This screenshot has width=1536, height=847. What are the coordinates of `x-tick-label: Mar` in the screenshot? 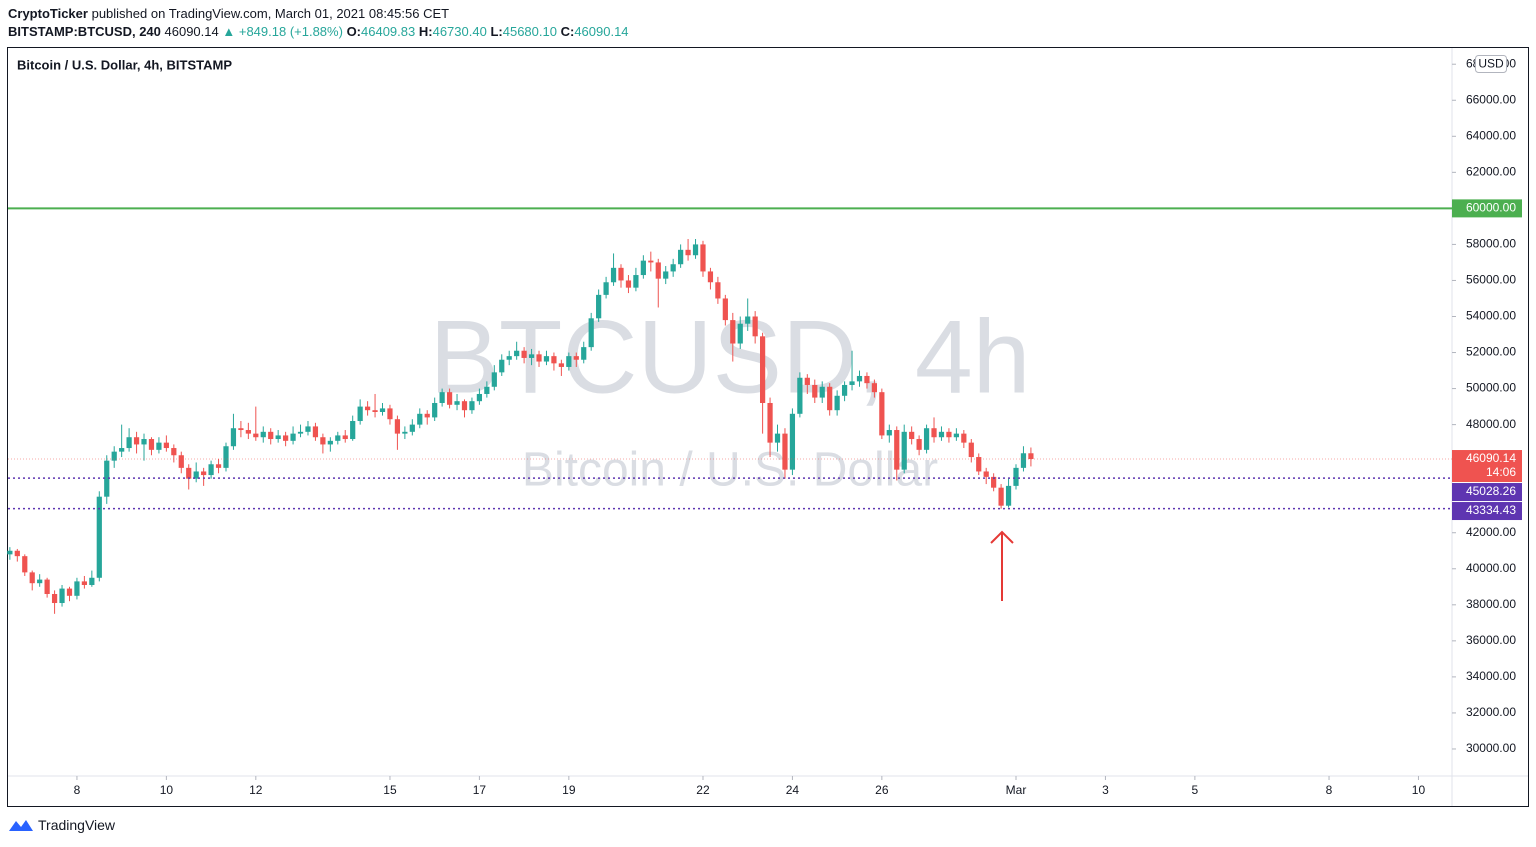 It's located at (1016, 790).